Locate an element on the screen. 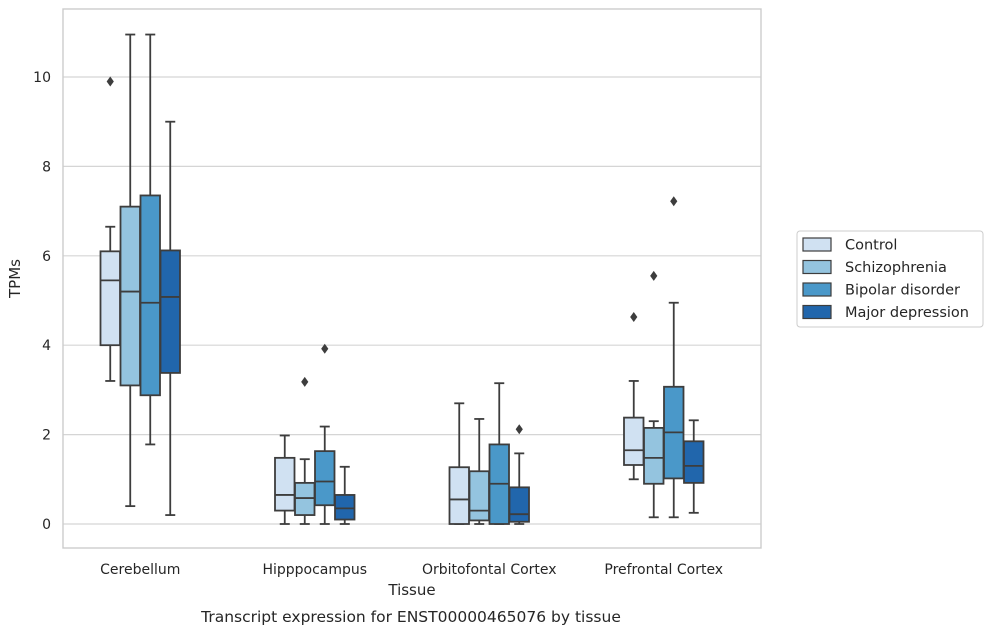 Image resolution: width=992 pixels, height=634 pixels. box-bipolar-disorder-cerebellum is located at coordinates (150, 239).